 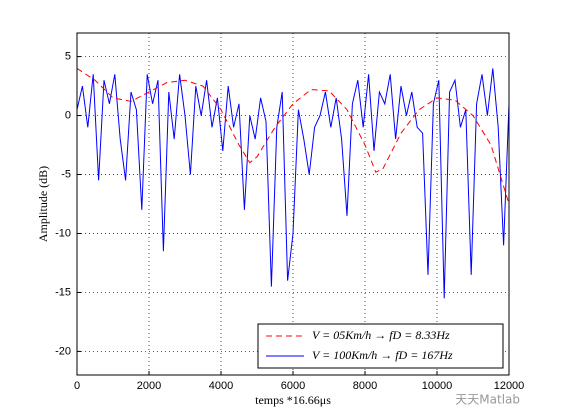 What do you see at coordinates (437, 386) in the screenshot?
I see `x-tick-label: 10000` at bounding box center [437, 386].